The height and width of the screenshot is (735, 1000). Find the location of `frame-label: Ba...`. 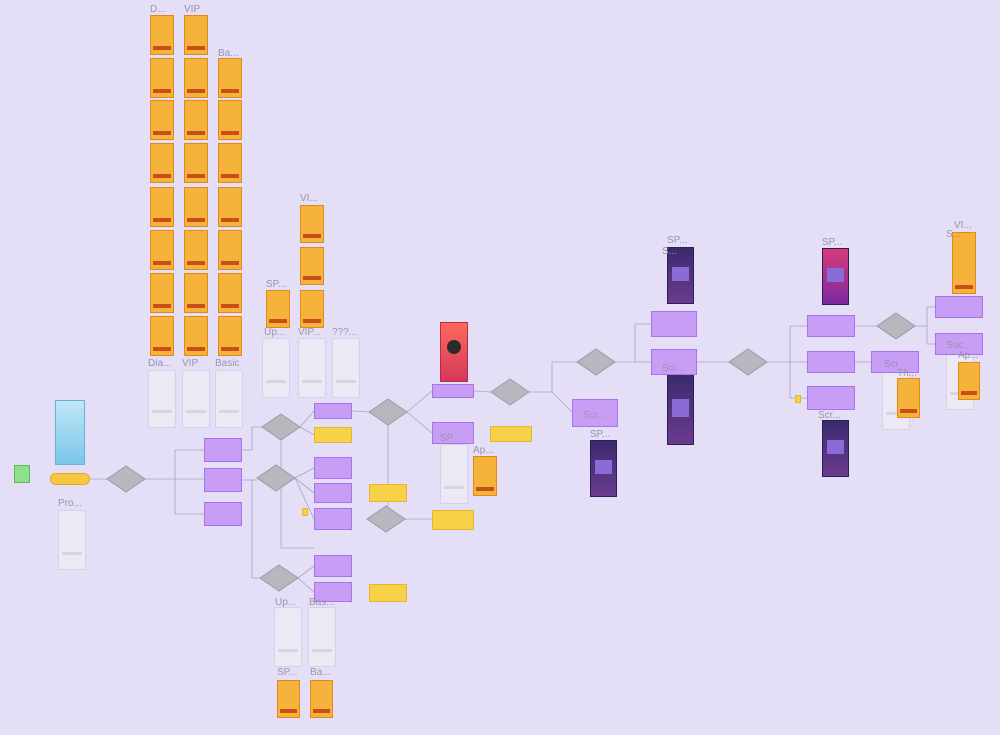

frame-label: Ba... is located at coordinates (320, 672).